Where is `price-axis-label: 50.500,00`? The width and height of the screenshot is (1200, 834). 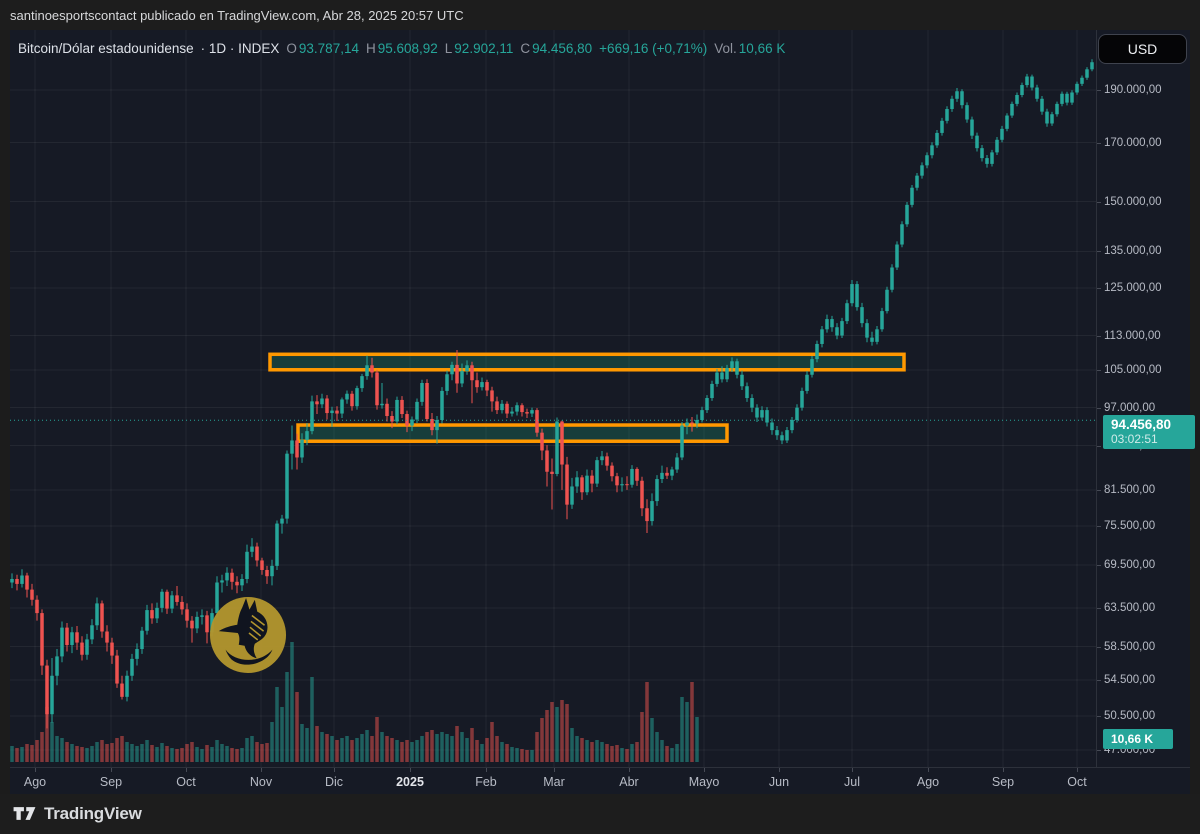
price-axis-label: 50.500,00 is located at coordinates (1130, 716).